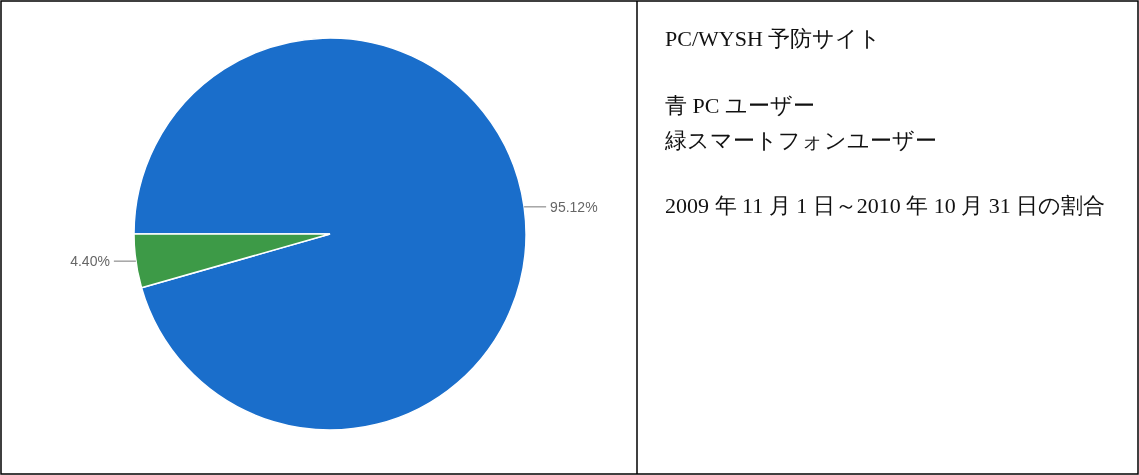  What do you see at coordinates (574, 206) in the screenshot?
I see `data-label: 95.12%` at bounding box center [574, 206].